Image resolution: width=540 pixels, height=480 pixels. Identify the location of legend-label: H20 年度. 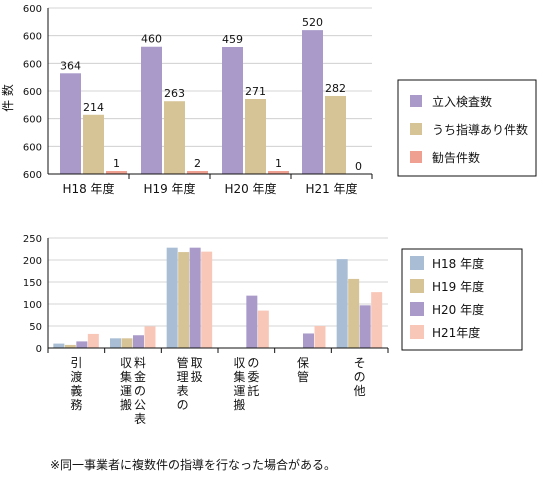
(458, 309).